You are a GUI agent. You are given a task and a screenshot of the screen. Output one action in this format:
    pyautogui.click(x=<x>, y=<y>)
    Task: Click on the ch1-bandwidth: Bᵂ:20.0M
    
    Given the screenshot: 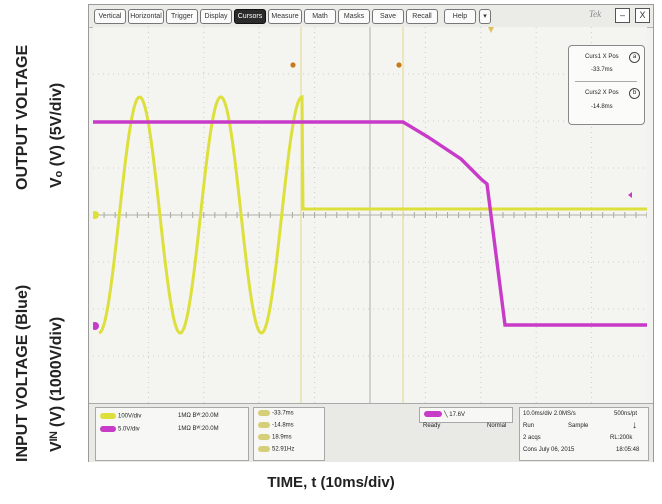 What is the action you would take?
    pyautogui.click(x=205, y=416)
    